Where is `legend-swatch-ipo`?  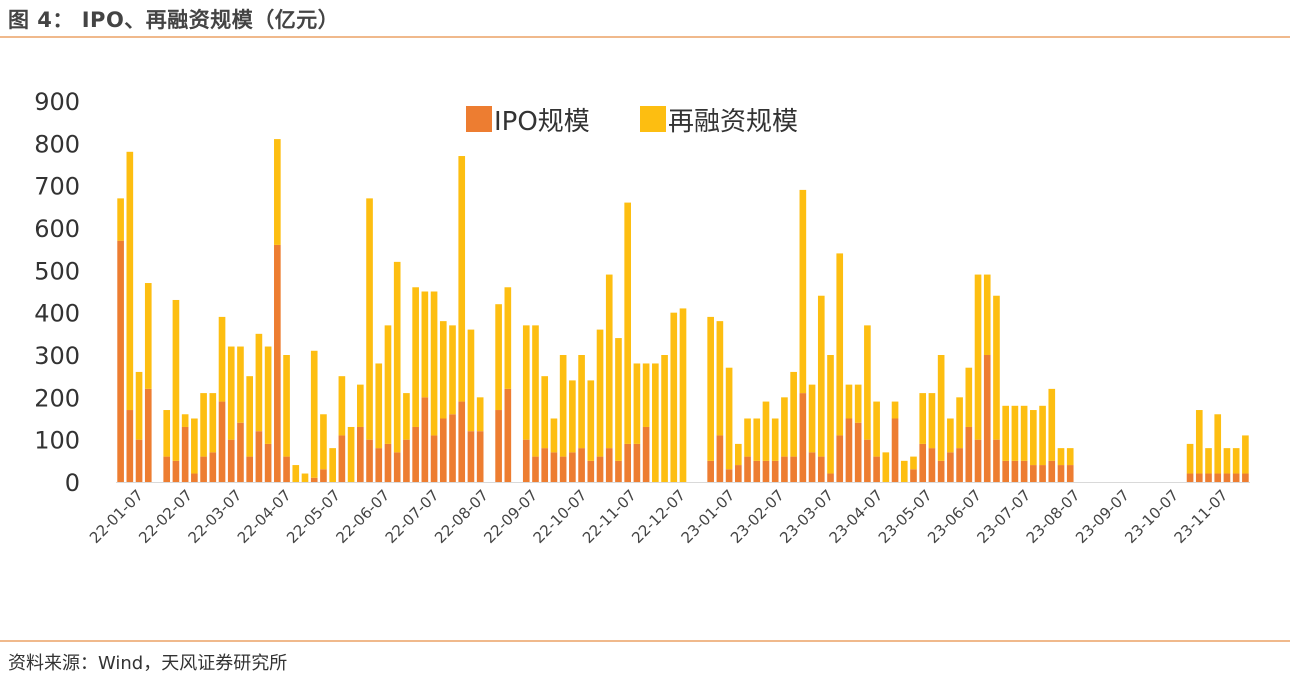 legend-swatch-ipo is located at coordinates (479, 119).